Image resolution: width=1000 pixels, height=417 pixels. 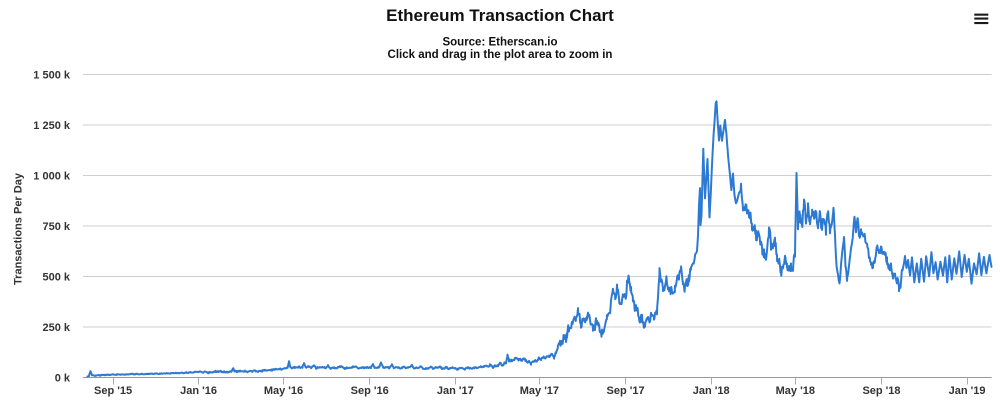 I want to click on svg-text: 750 k, so click(x=56, y=227).